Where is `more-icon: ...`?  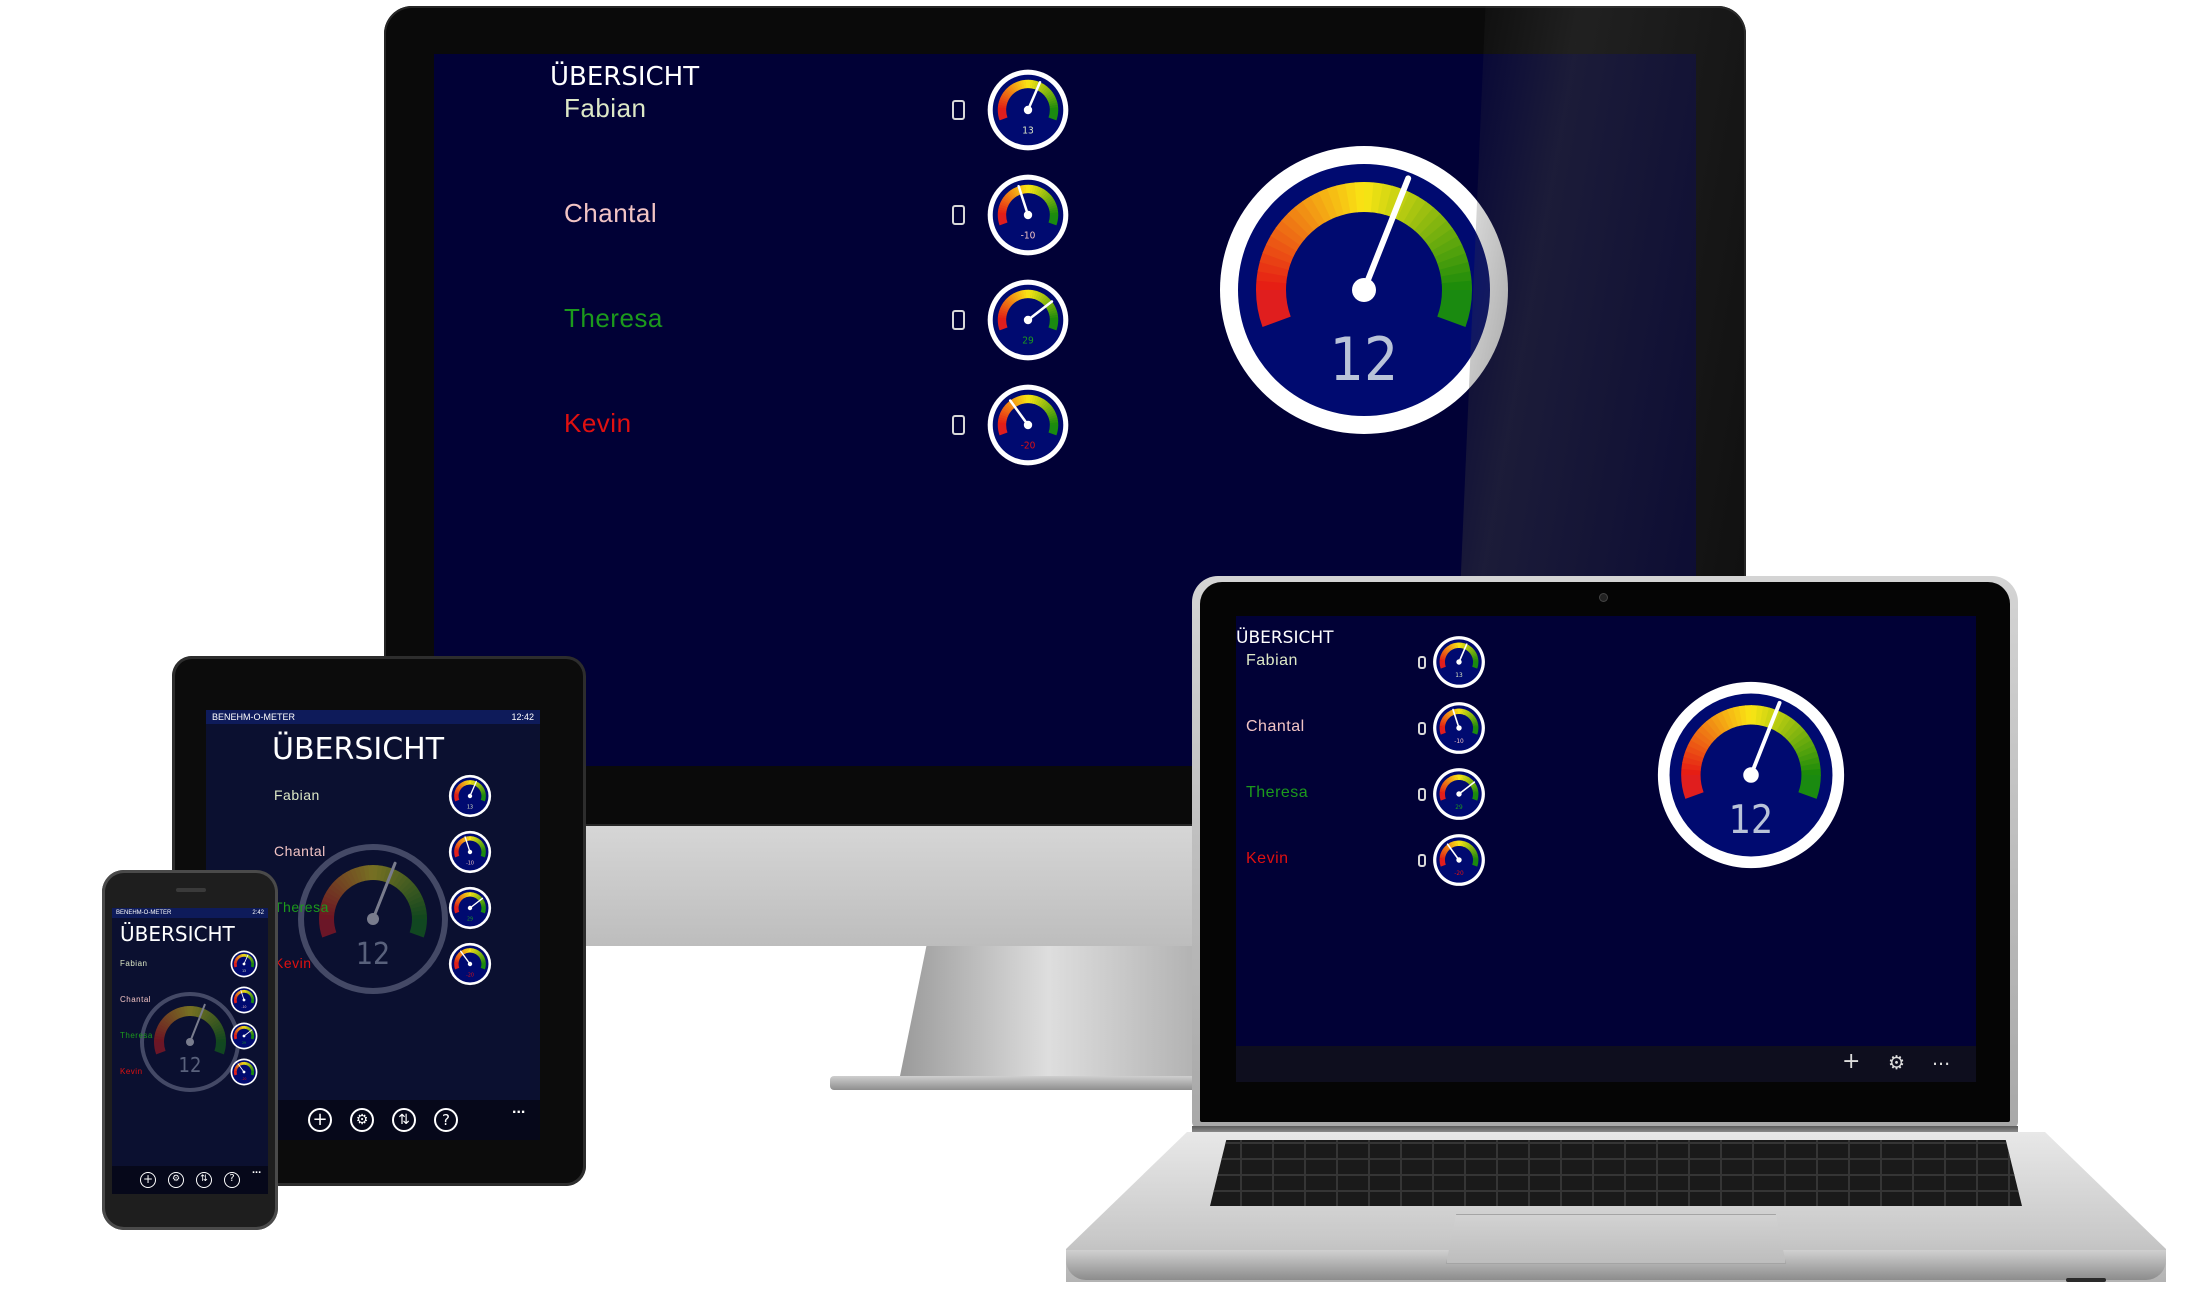
more-icon: ... is located at coordinates (1941, 1059).